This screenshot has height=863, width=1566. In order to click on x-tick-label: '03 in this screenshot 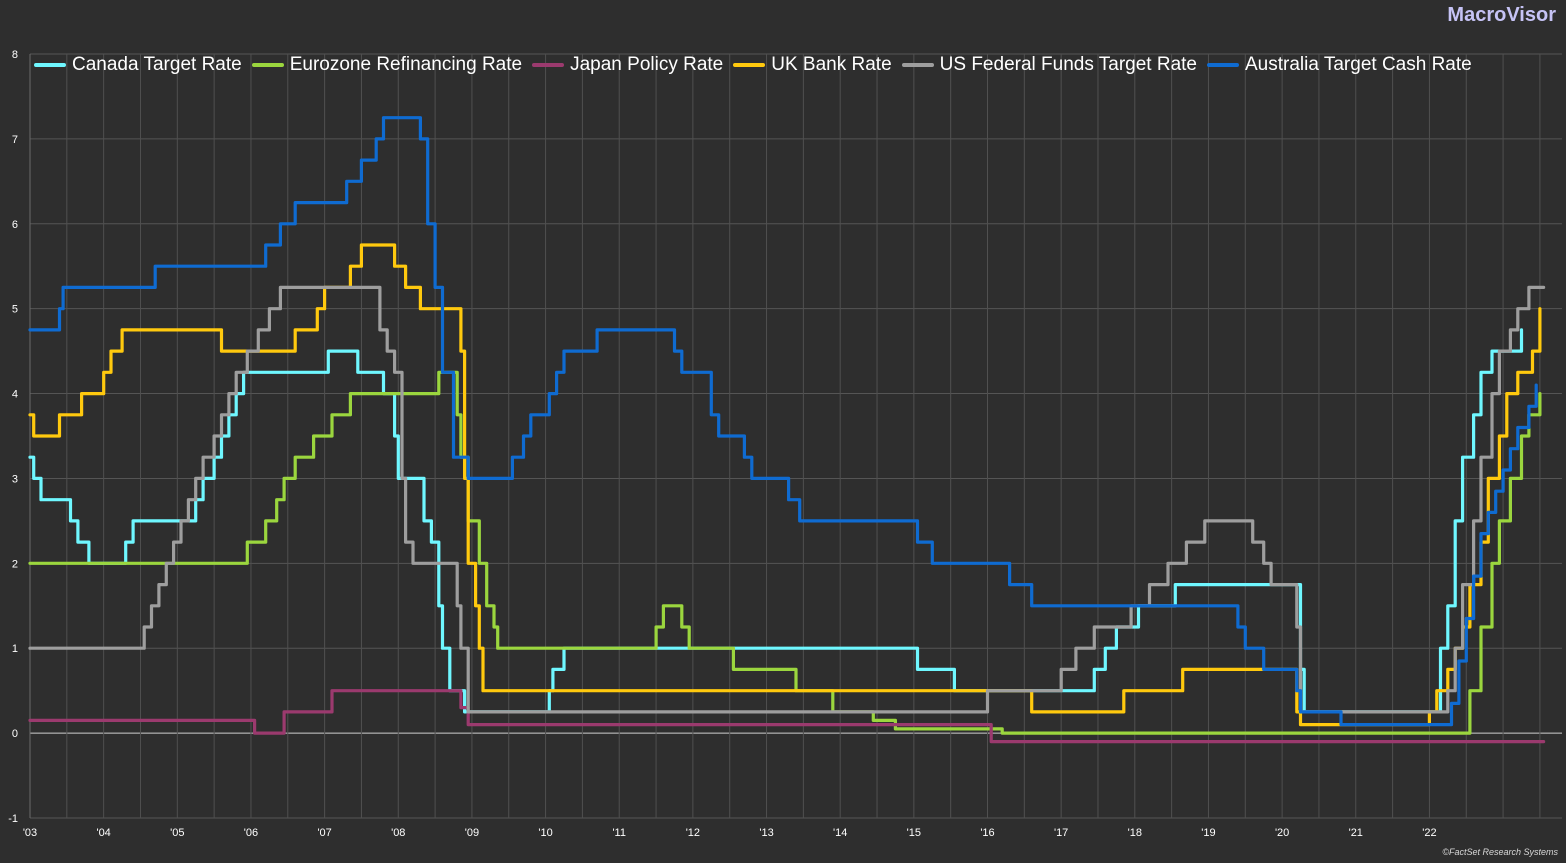, I will do `click(30, 833)`.